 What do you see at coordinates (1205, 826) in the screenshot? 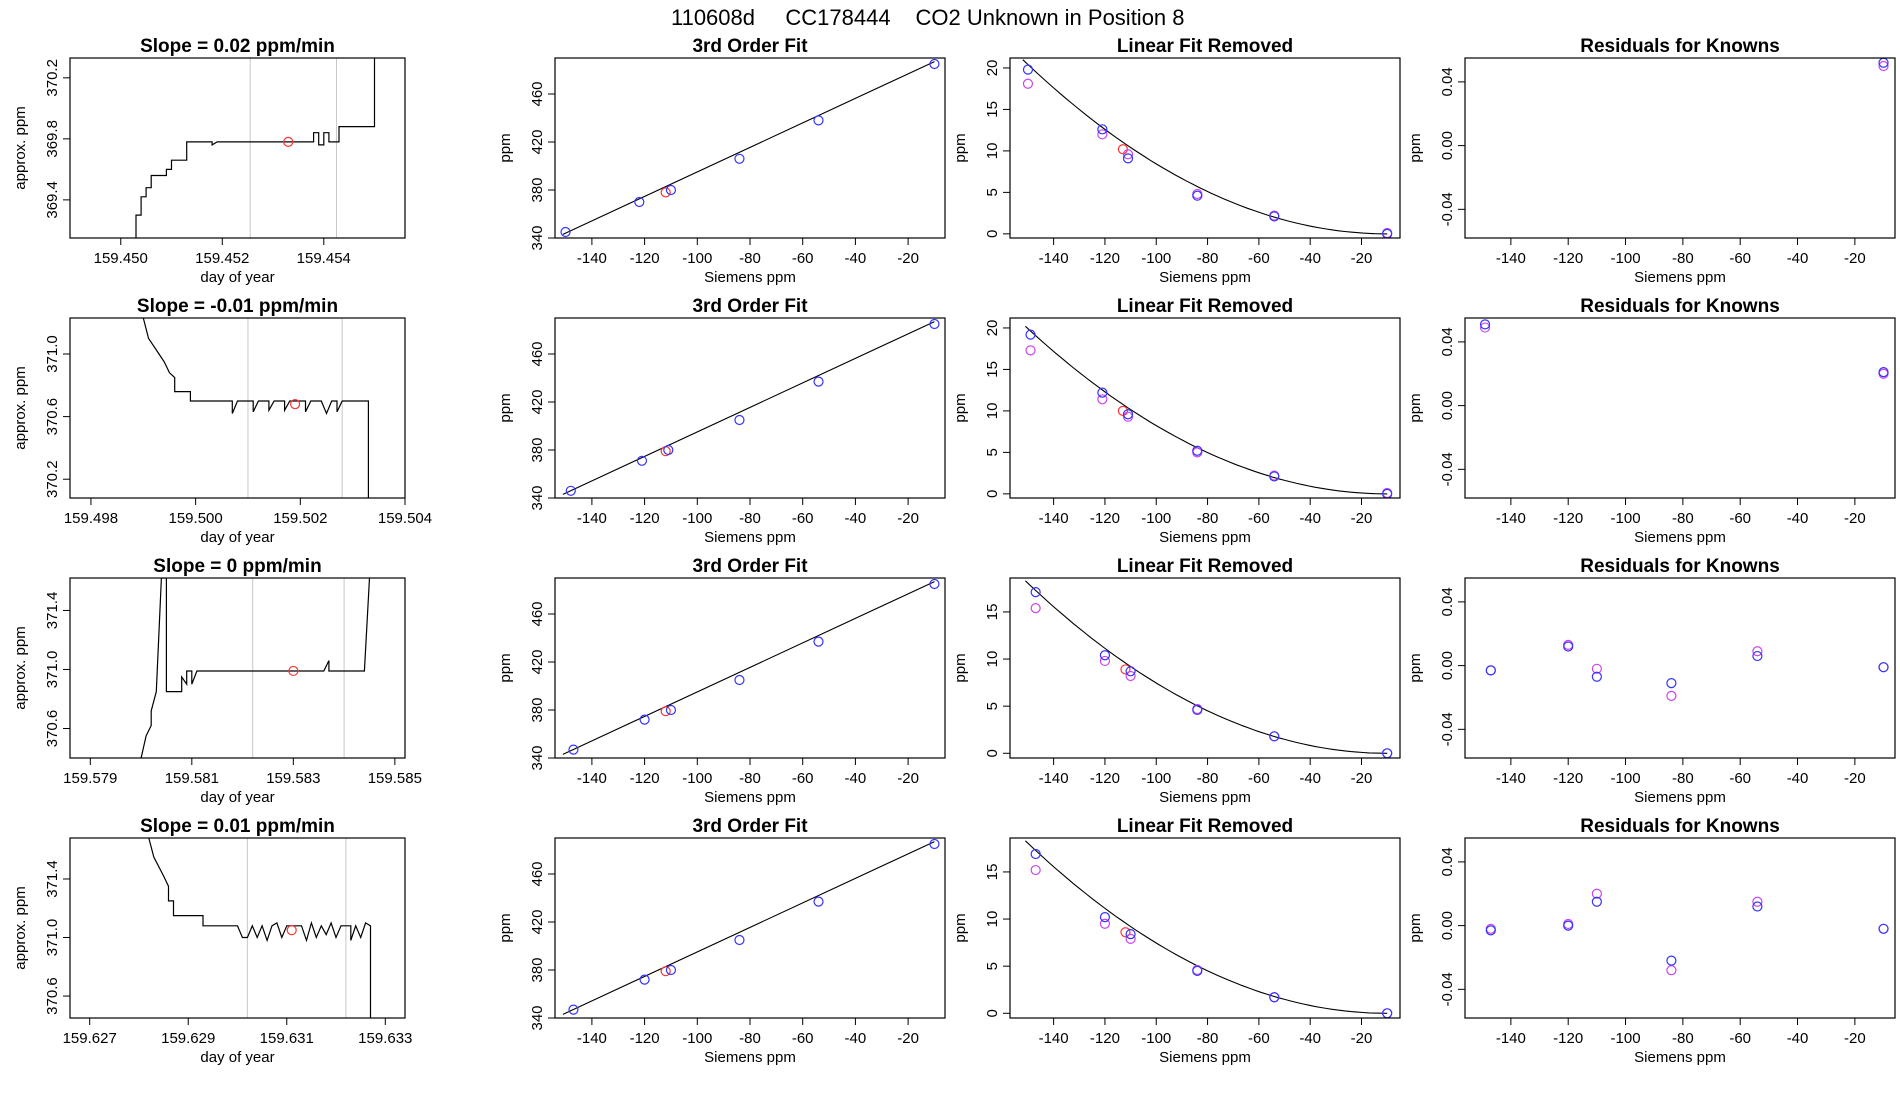
I see `panel-title: Linear Fit Removed` at bounding box center [1205, 826].